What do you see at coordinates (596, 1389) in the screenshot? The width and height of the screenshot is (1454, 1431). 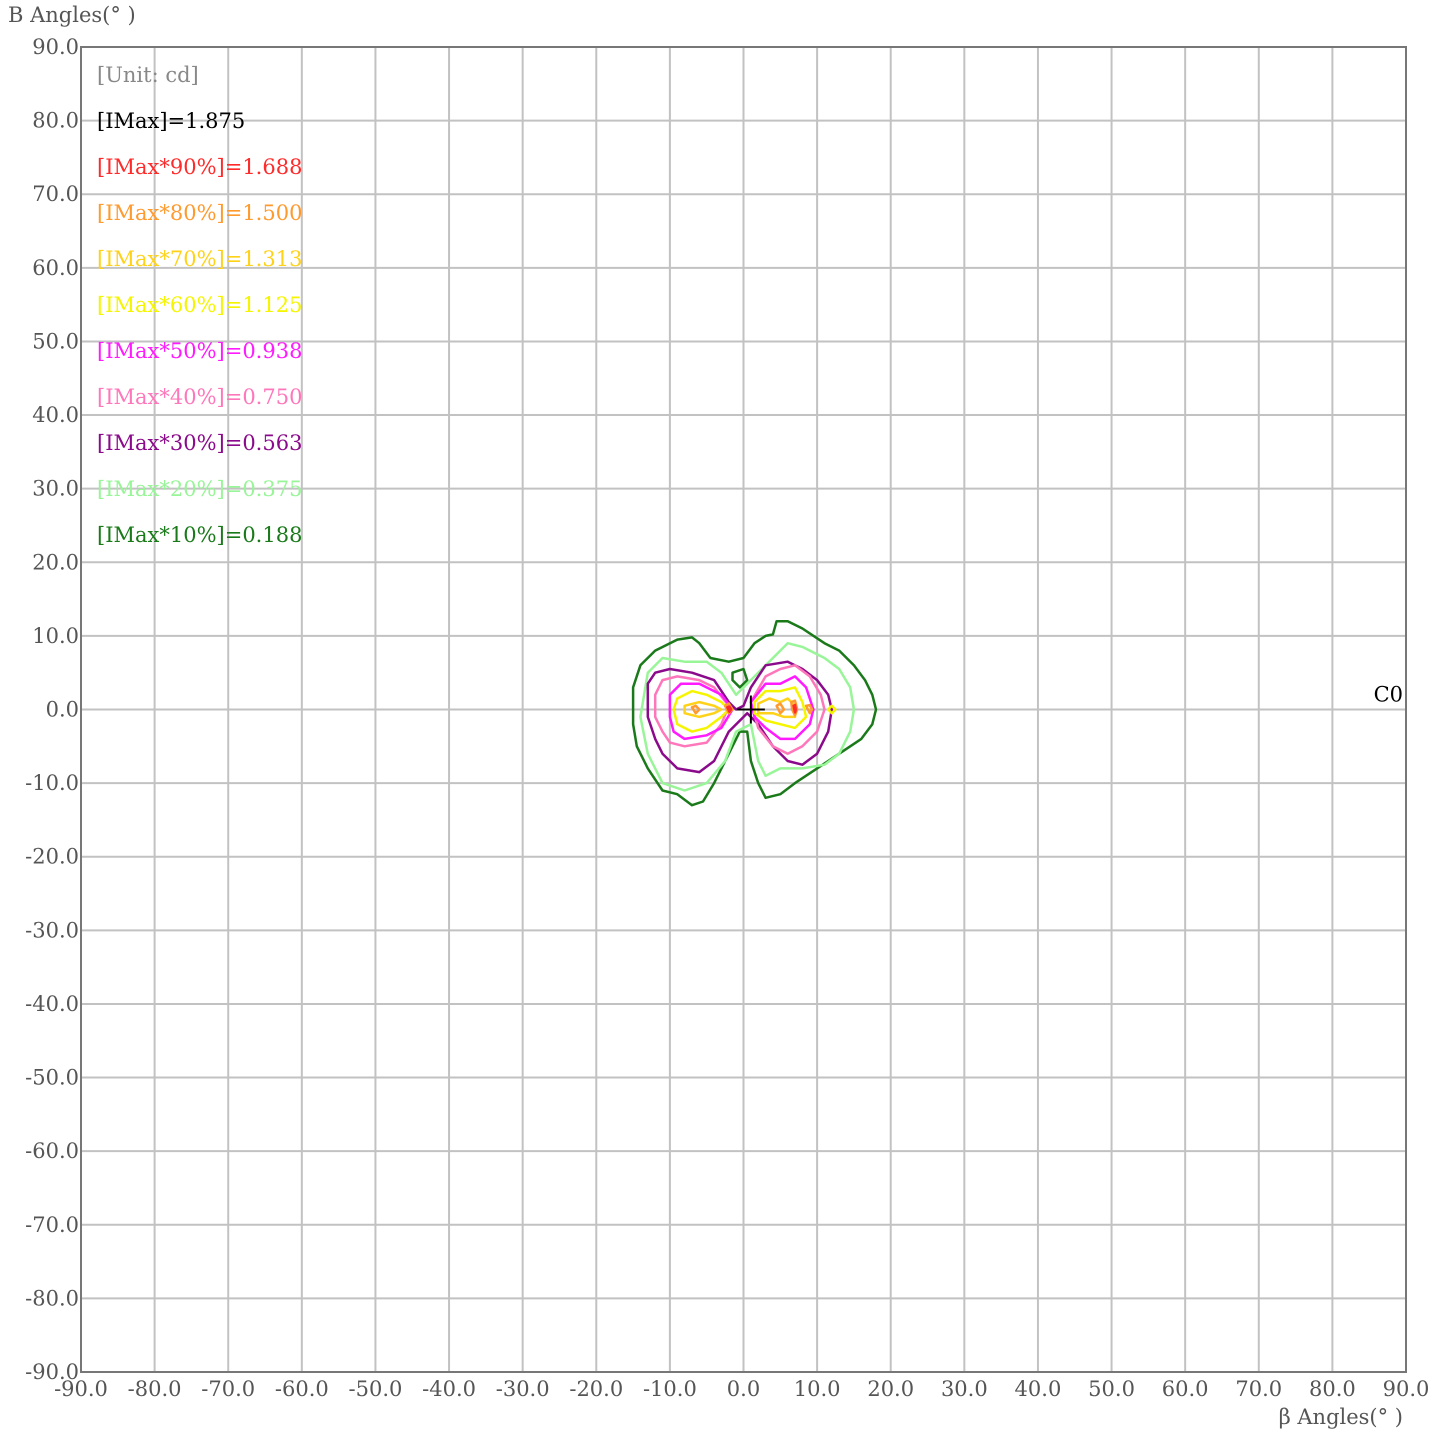 I see `x-tick-label: -20.0` at bounding box center [596, 1389].